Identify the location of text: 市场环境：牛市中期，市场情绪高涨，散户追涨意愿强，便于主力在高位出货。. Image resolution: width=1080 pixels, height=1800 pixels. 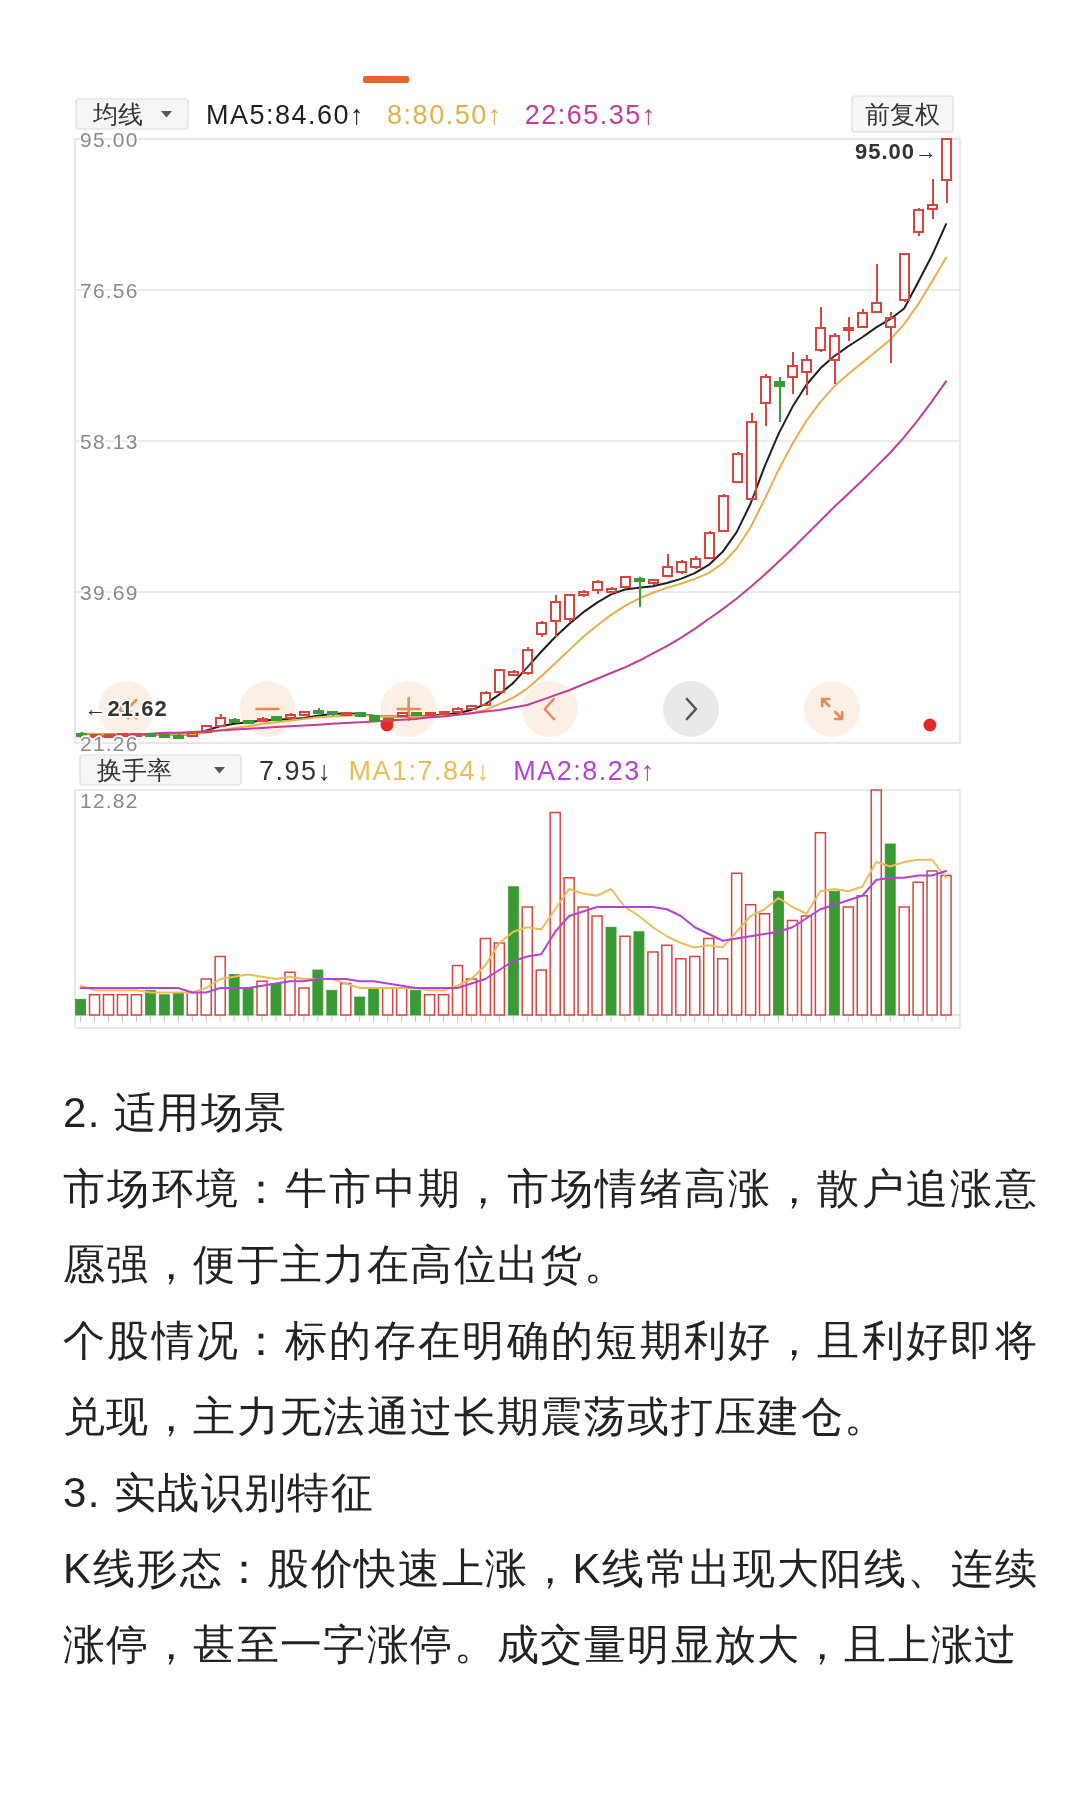
(550, 1227).